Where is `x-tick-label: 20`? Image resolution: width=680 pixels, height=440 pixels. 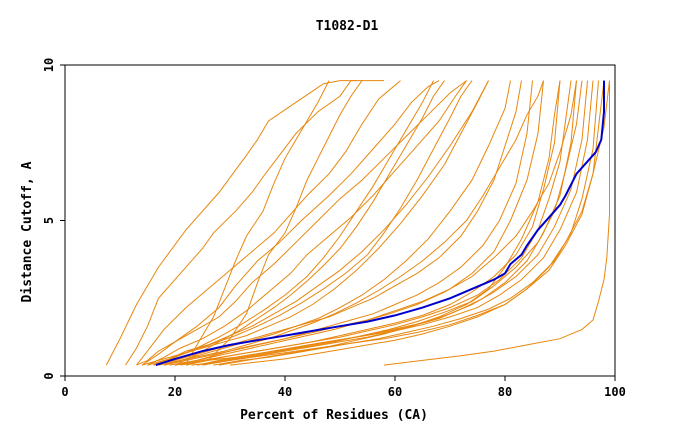
x-tick-label: 20 is located at coordinates (175, 392).